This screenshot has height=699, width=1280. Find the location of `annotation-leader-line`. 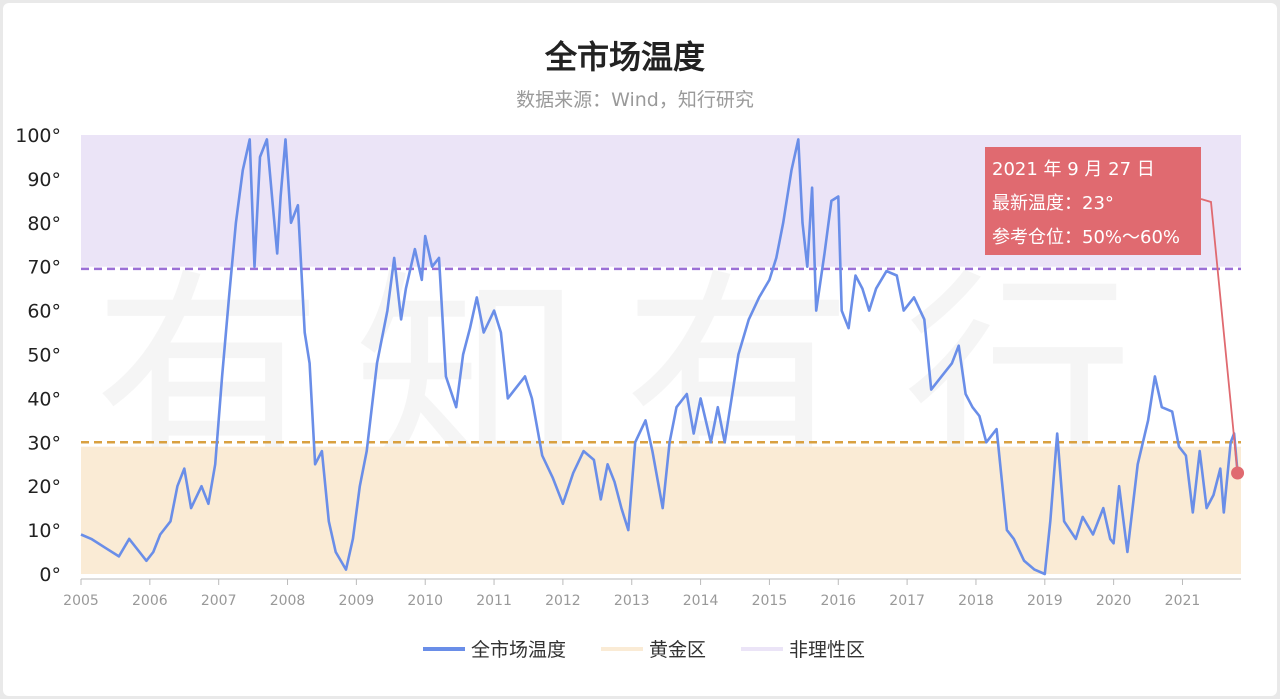

annotation-leader-line is located at coordinates (1219, 336).